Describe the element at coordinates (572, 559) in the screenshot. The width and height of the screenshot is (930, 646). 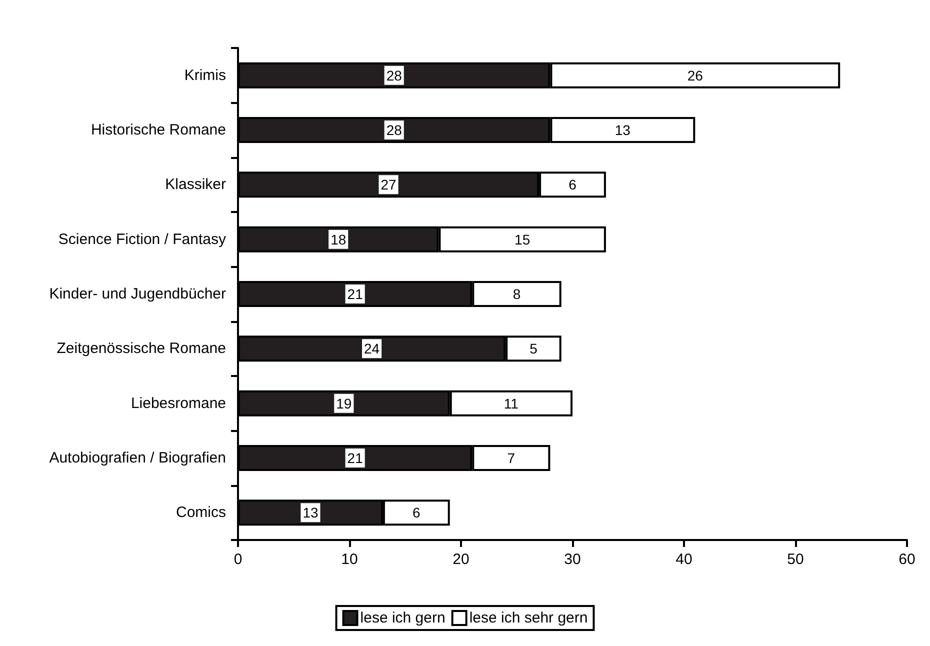
I see `x-tick-label: 30` at that location.